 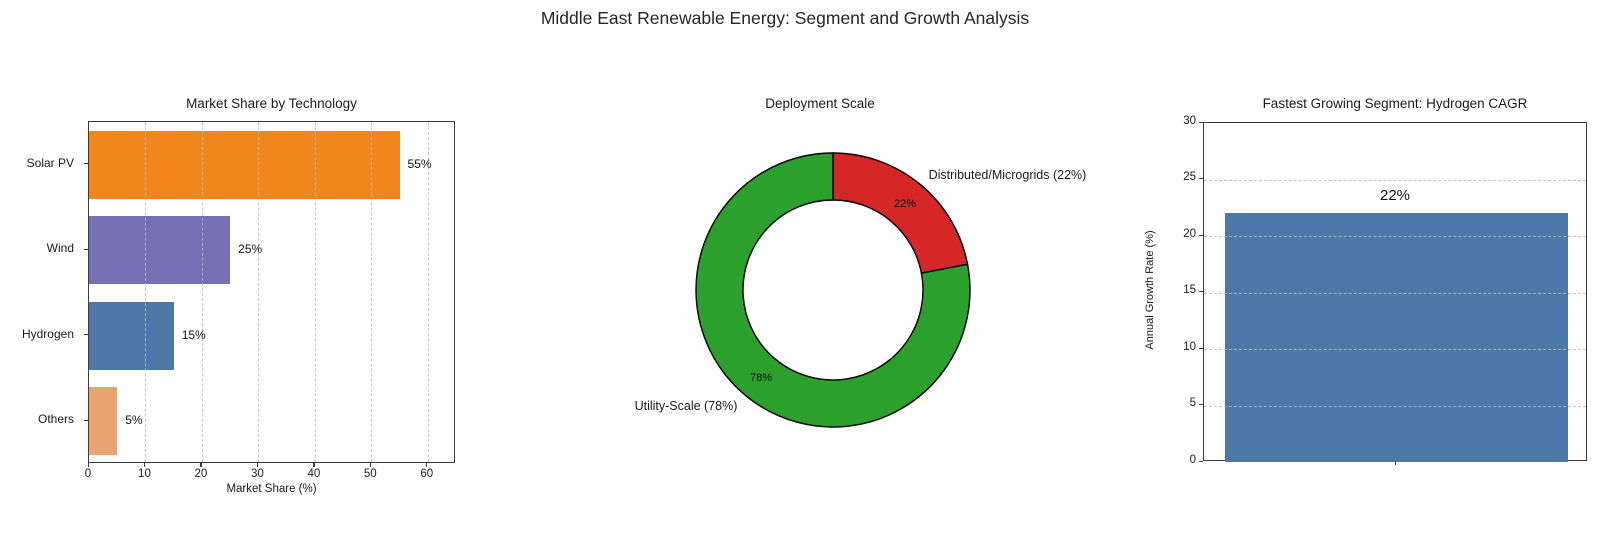 I want to click on bar-value-label: 25%, so click(x=250, y=249).